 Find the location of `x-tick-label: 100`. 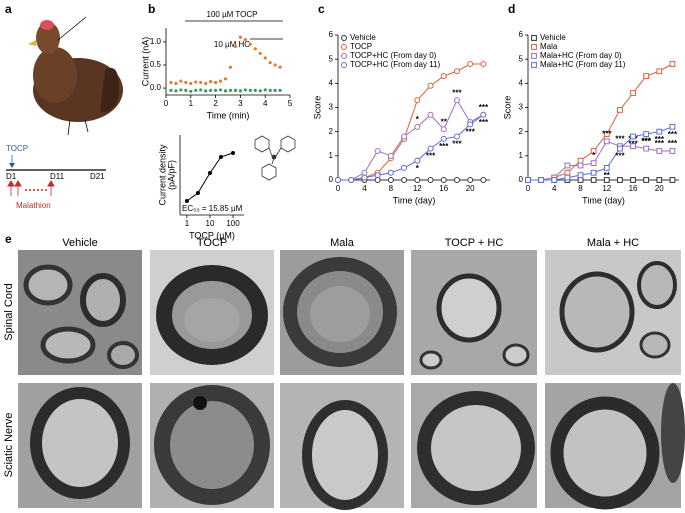

x-tick-label: 100 is located at coordinates (233, 223).